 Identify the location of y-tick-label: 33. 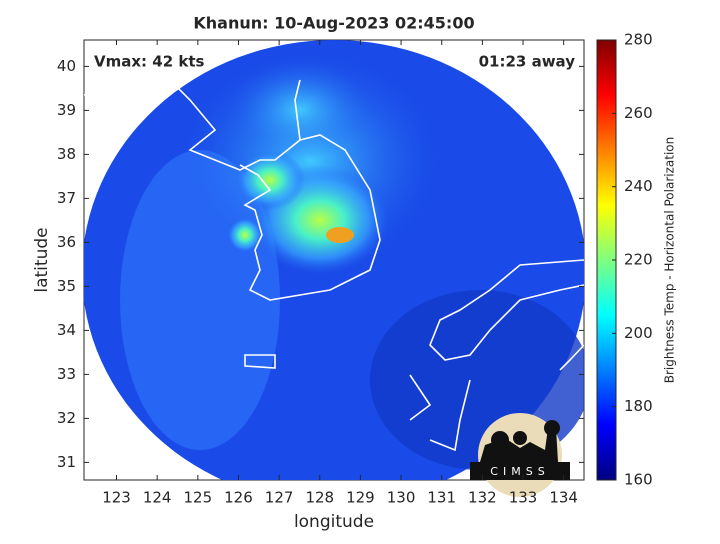
(66, 374).